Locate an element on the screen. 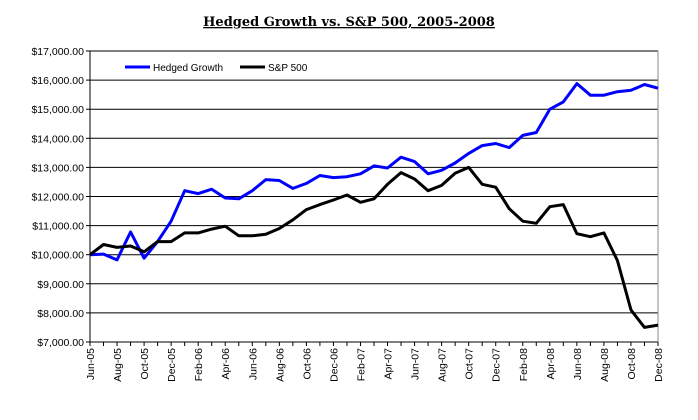 The height and width of the screenshot is (420, 698). x-tick-label: Oct-05 is located at coordinates (145, 364).